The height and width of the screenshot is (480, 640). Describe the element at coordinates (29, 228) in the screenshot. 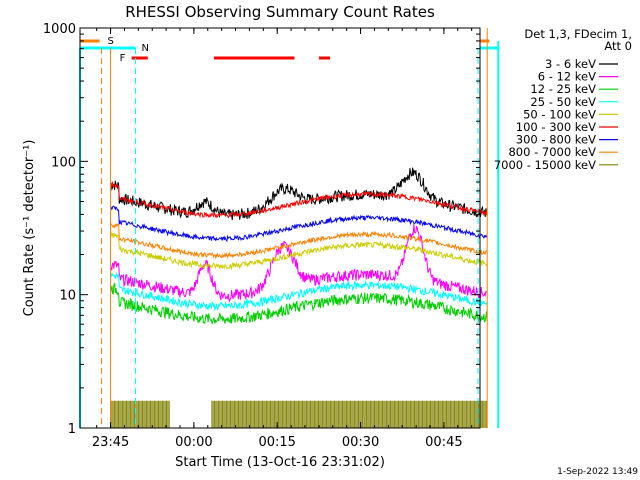

I see `y-axis-label: Count Rate (s⁻¹ detector⁻¹)` at that location.